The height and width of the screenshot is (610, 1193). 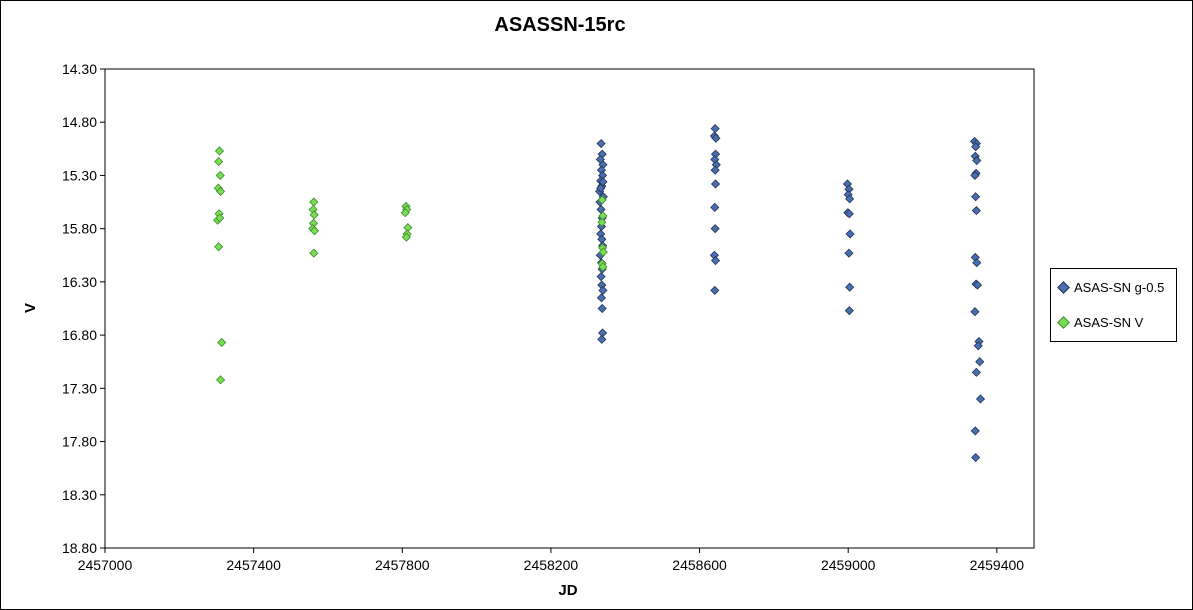 What do you see at coordinates (79, 335) in the screenshot?
I see `y-tick-label: 16.80` at bounding box center [79, 335].